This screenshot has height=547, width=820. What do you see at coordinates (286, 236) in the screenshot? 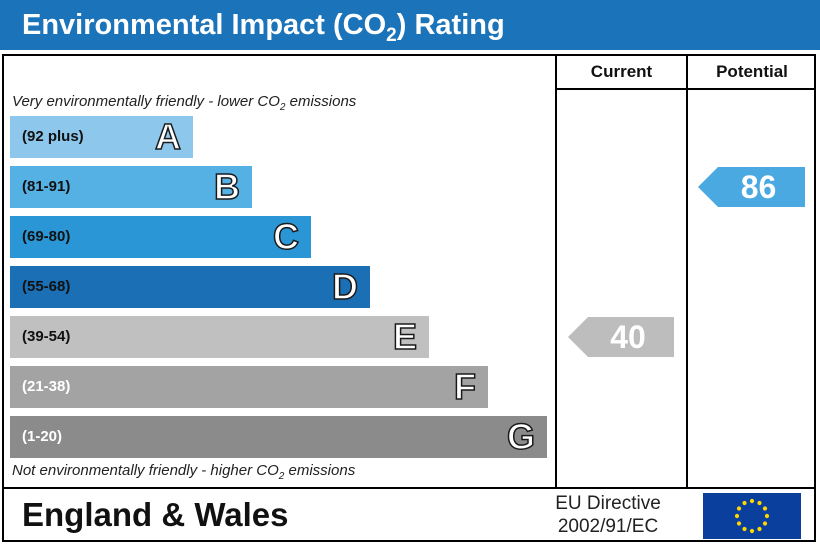
I see `band-letter: C` at bounding box center [286, 236].